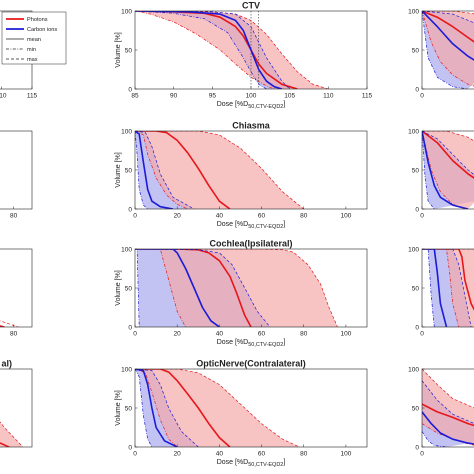  What do you see at coordinates (262, 454) in the screenshot?
I see `x-tick-label: 60` at bounding box center [262, 454].